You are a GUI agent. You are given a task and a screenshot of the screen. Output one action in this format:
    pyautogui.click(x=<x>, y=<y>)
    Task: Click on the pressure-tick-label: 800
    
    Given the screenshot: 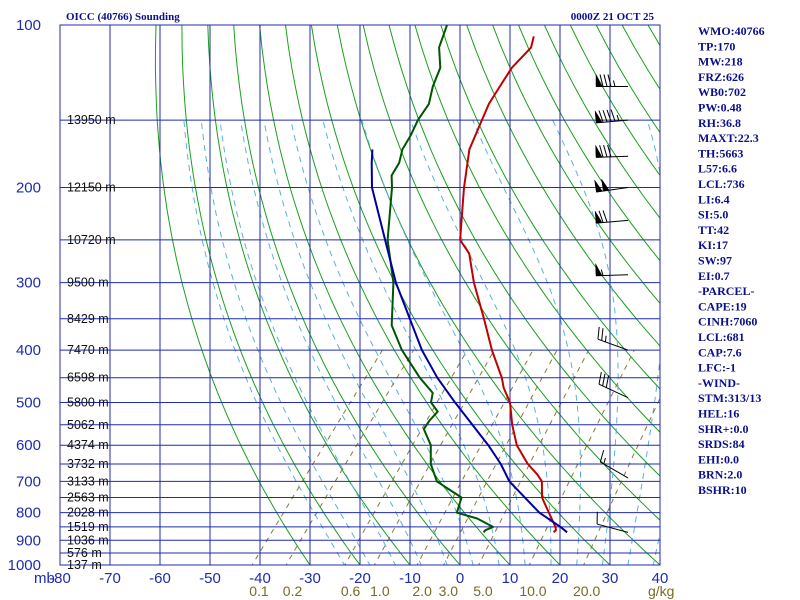 What is the action you would take?
    pyautogui.click(x=28, y=513)
    